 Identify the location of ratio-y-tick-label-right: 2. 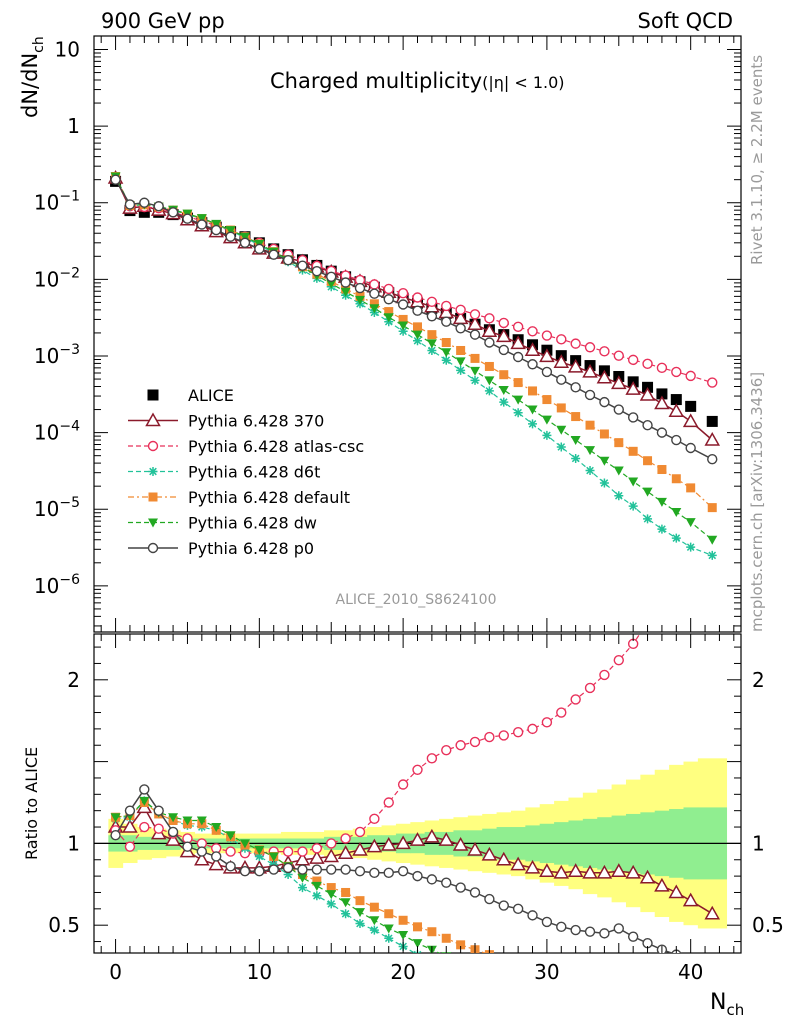
(758, 680).